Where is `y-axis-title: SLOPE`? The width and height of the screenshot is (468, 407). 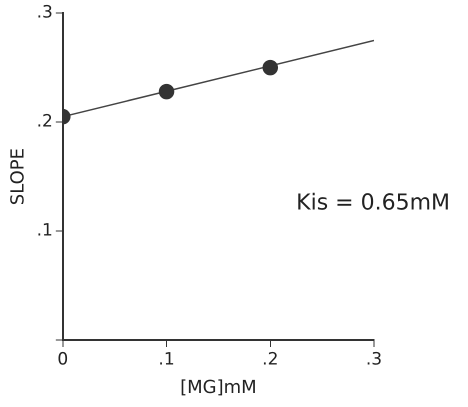 y-axis-title: SLOPE is located at coordinates (17, 177).